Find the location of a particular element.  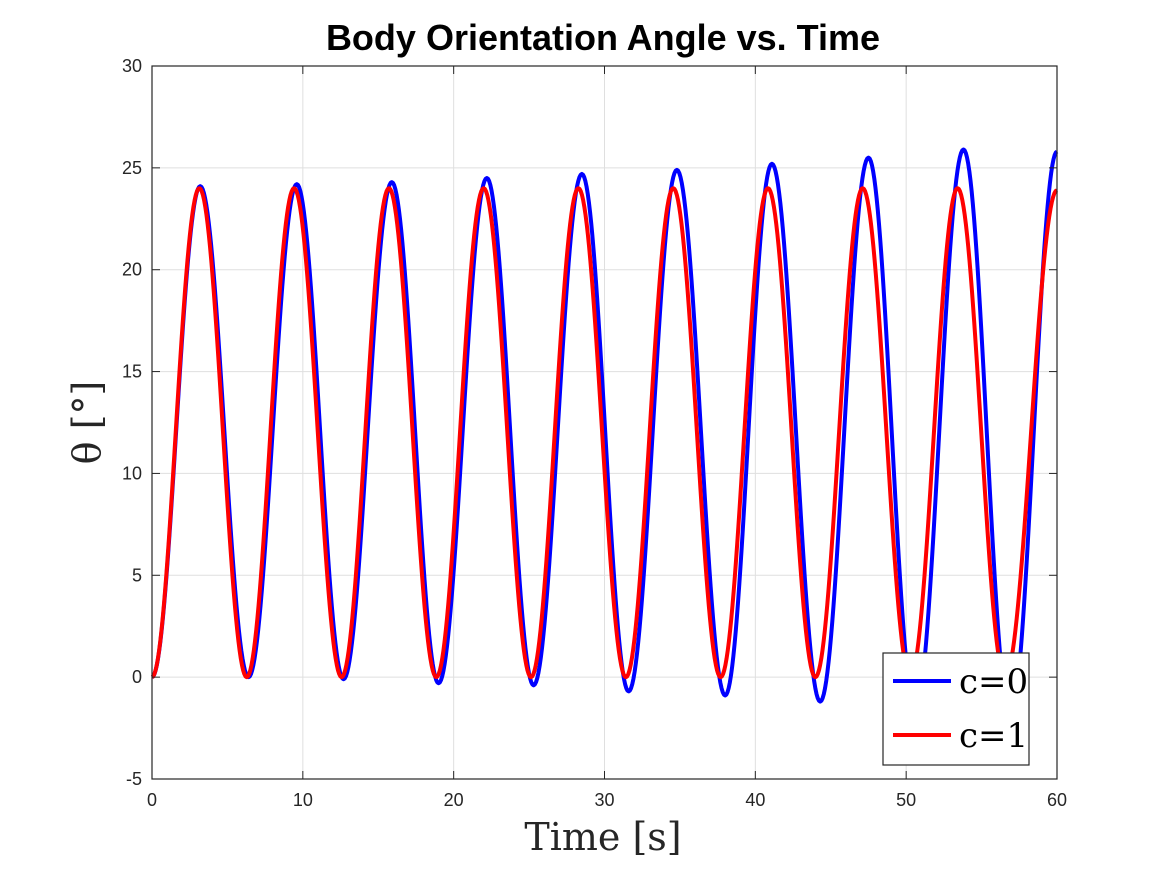

x-tick-label: 40 is located at coordinates (755, 800).